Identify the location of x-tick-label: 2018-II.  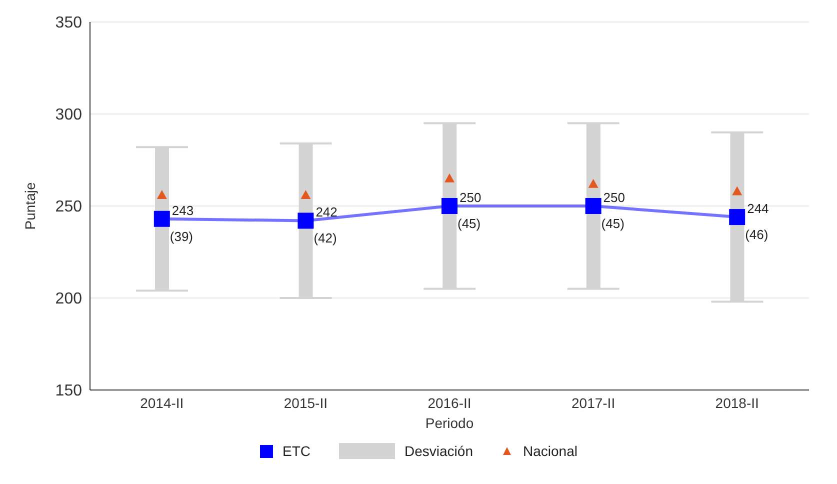
(737, 402).